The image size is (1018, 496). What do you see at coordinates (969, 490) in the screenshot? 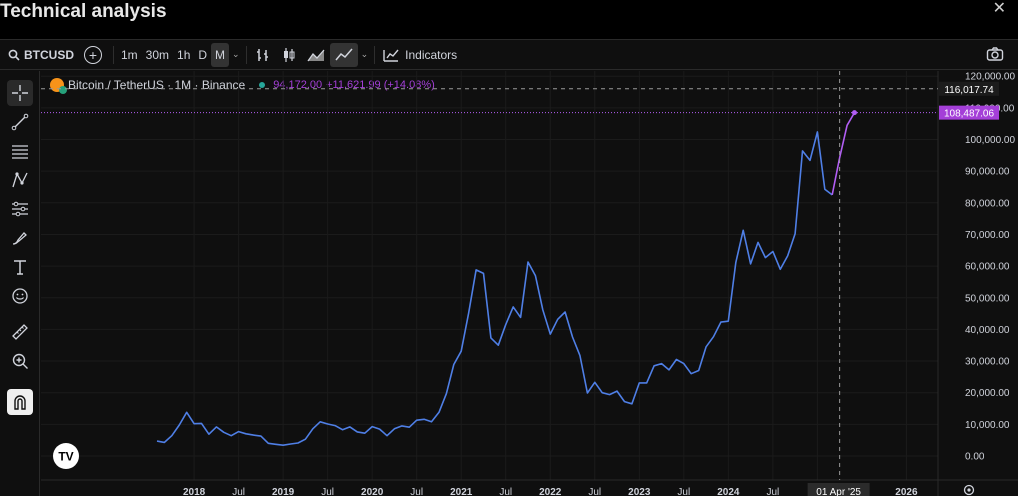
I see `settings-gear-icon` at bounding box center [969, 490].